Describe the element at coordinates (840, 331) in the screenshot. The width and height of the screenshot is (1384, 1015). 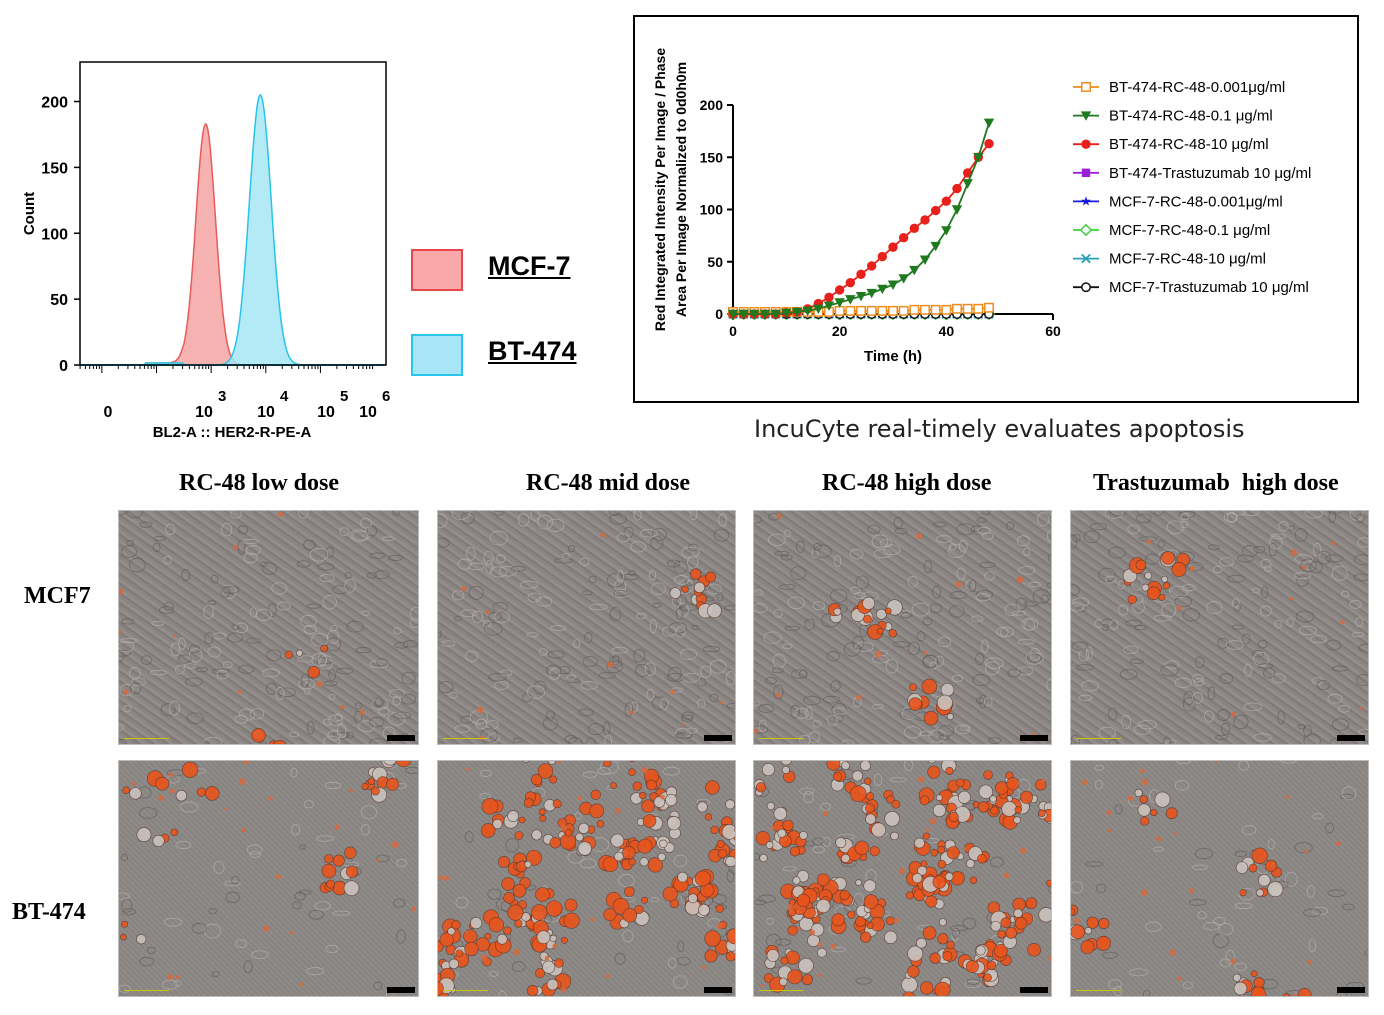
I see `incucyte-xtick-label: 20` at that location.